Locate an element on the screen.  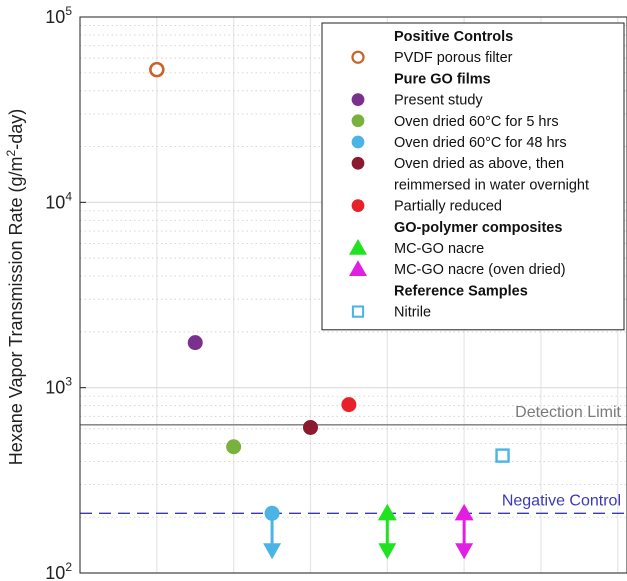
legend-heading: Pure GO films is located at coordinates (442, 79).